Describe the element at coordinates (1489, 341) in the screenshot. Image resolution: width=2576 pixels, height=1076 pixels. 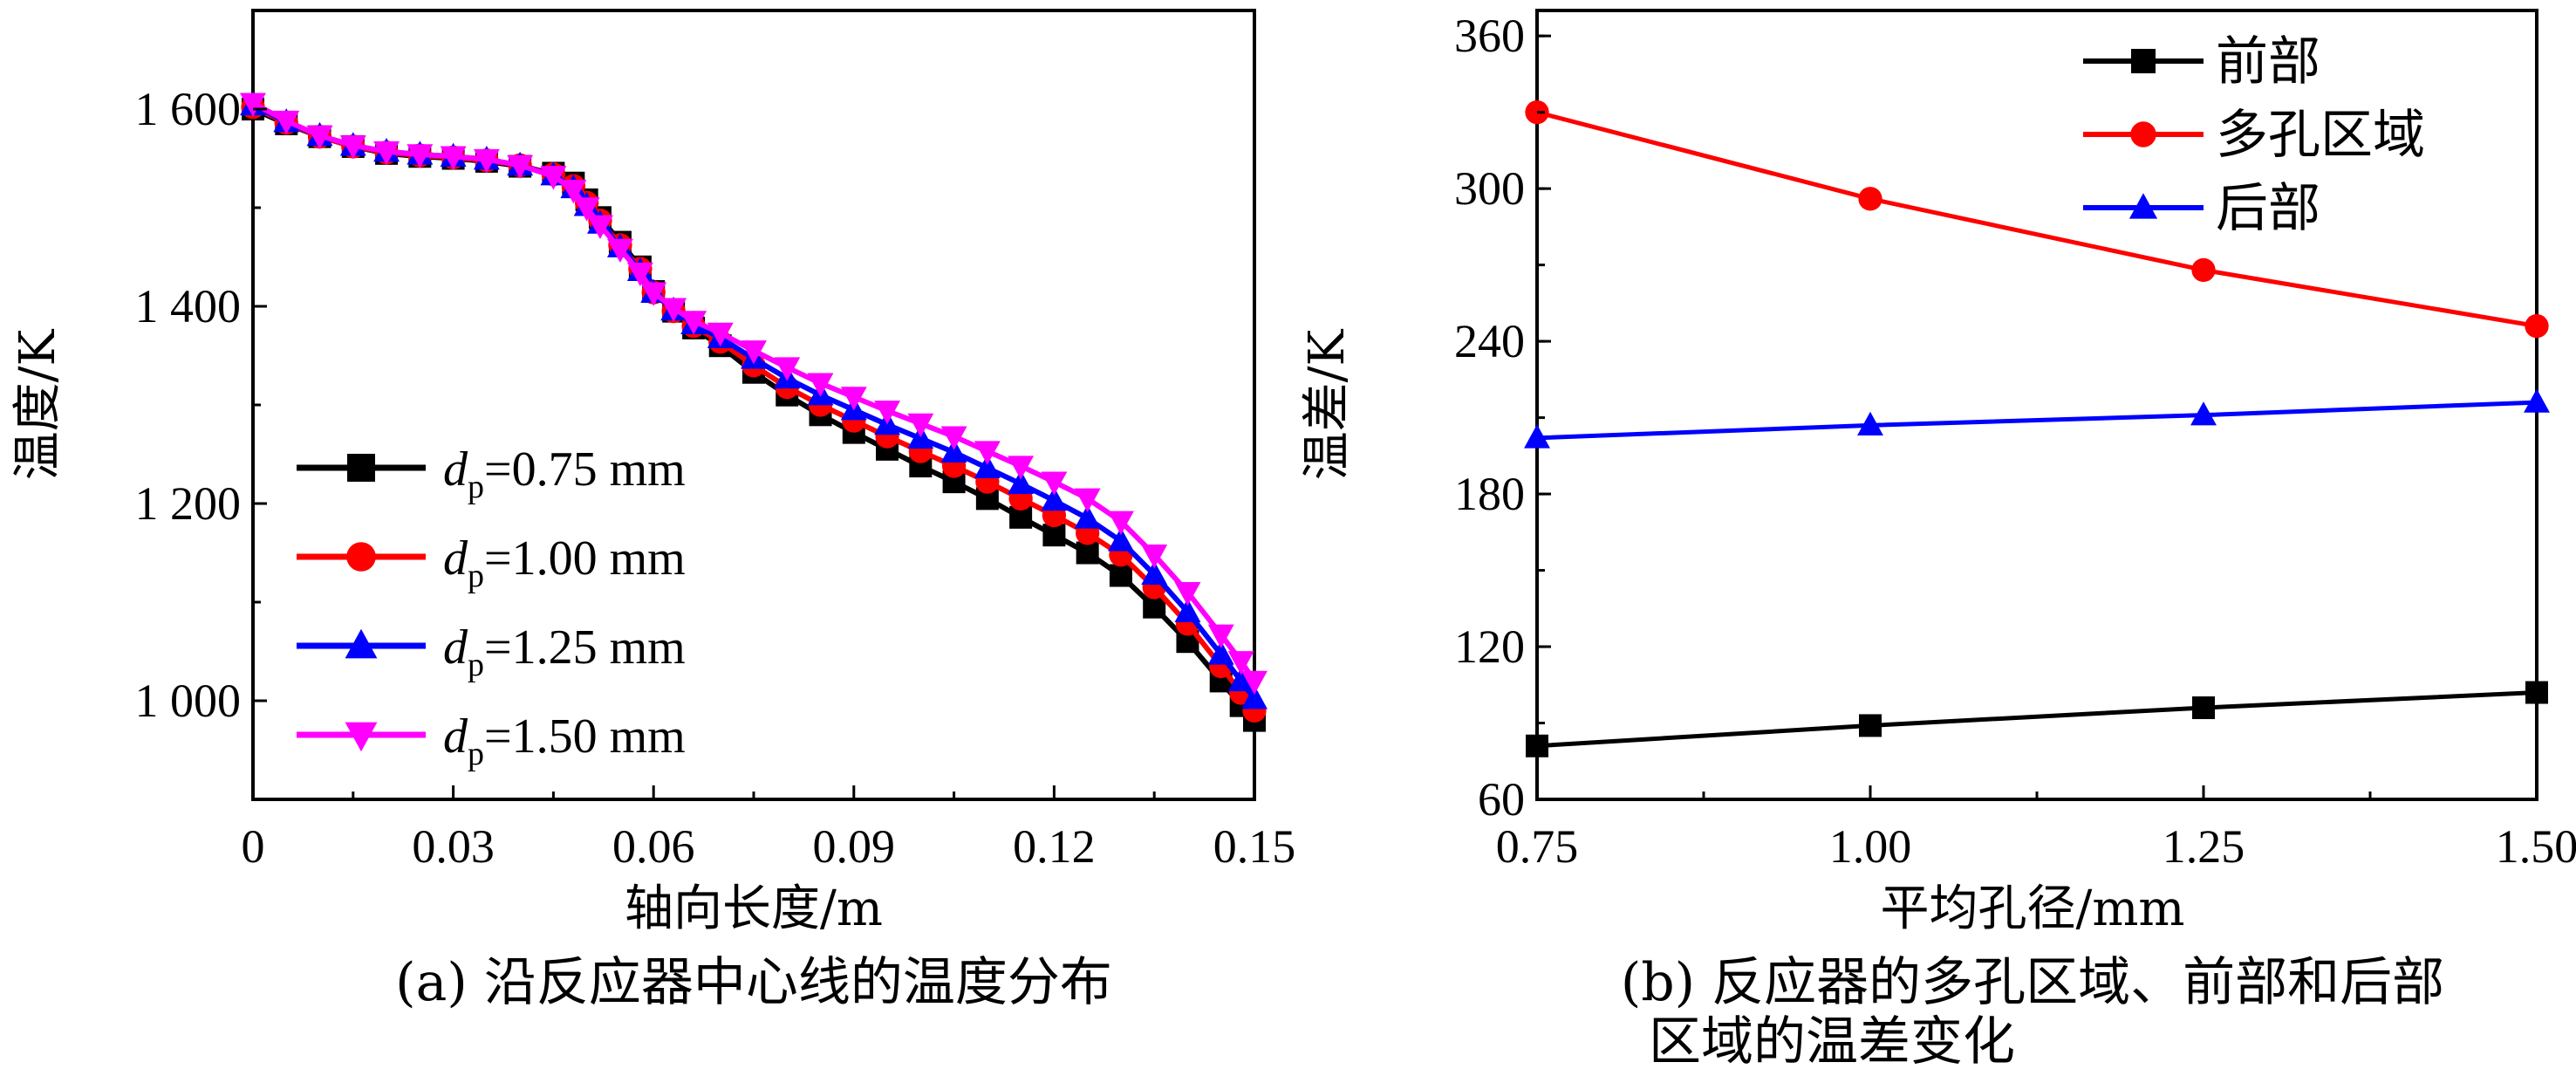
I see `panel-b-y-tick-label: 240` at that location.